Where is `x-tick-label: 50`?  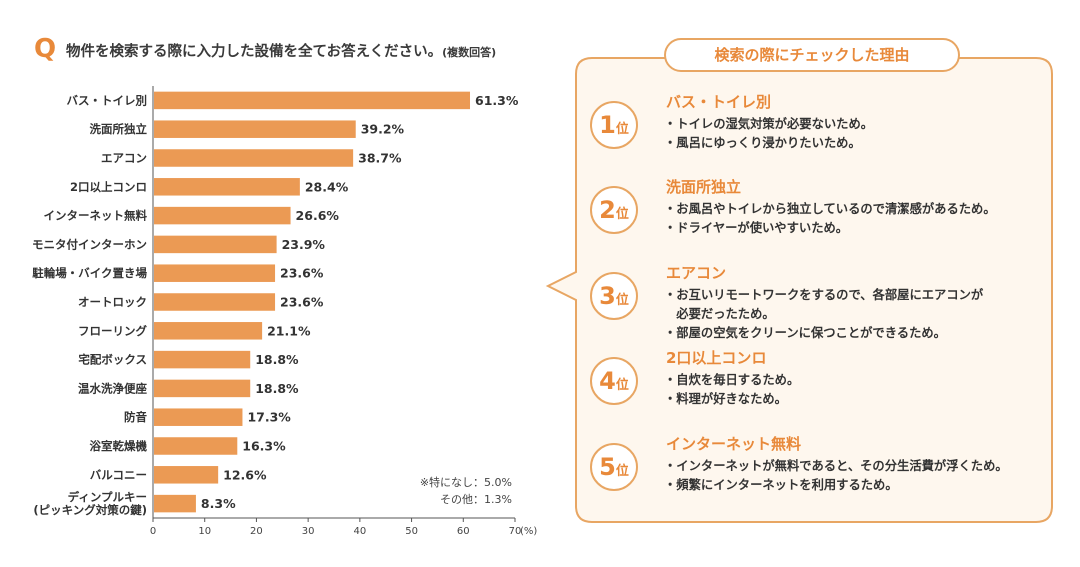
x-tick-label: 50 is located at coordinates (411, 531).